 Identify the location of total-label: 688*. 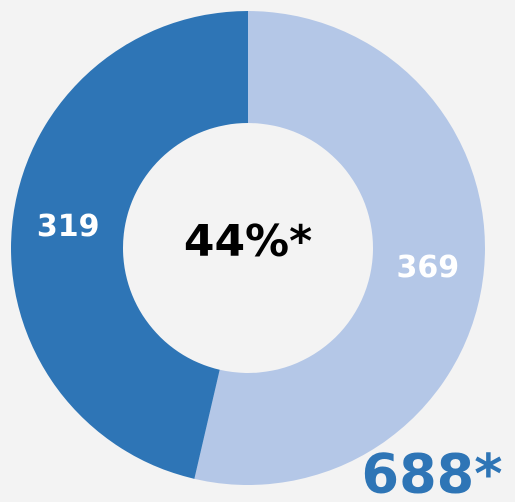
(432, 472).